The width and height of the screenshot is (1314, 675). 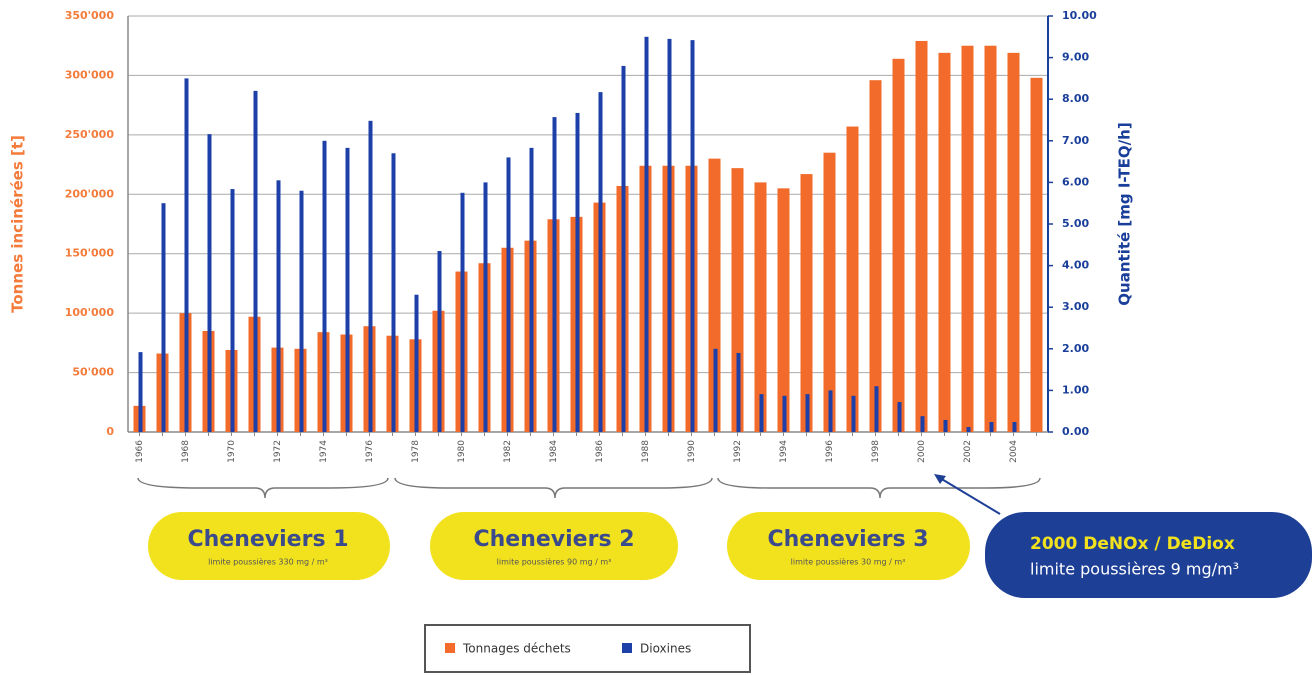 I want to click on y2-tick-label: 10.00, so click(x=1079, y=15).